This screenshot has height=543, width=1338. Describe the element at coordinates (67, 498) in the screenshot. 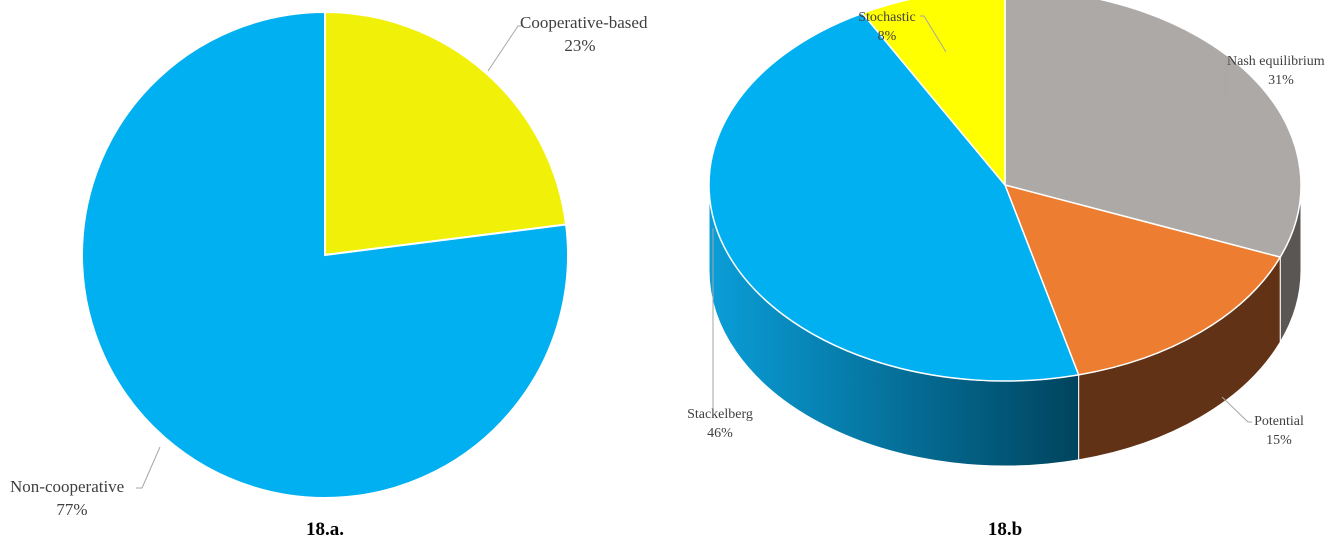

I see `pie-a-label-noncooperative: Non-cooperative 77%` at that location.